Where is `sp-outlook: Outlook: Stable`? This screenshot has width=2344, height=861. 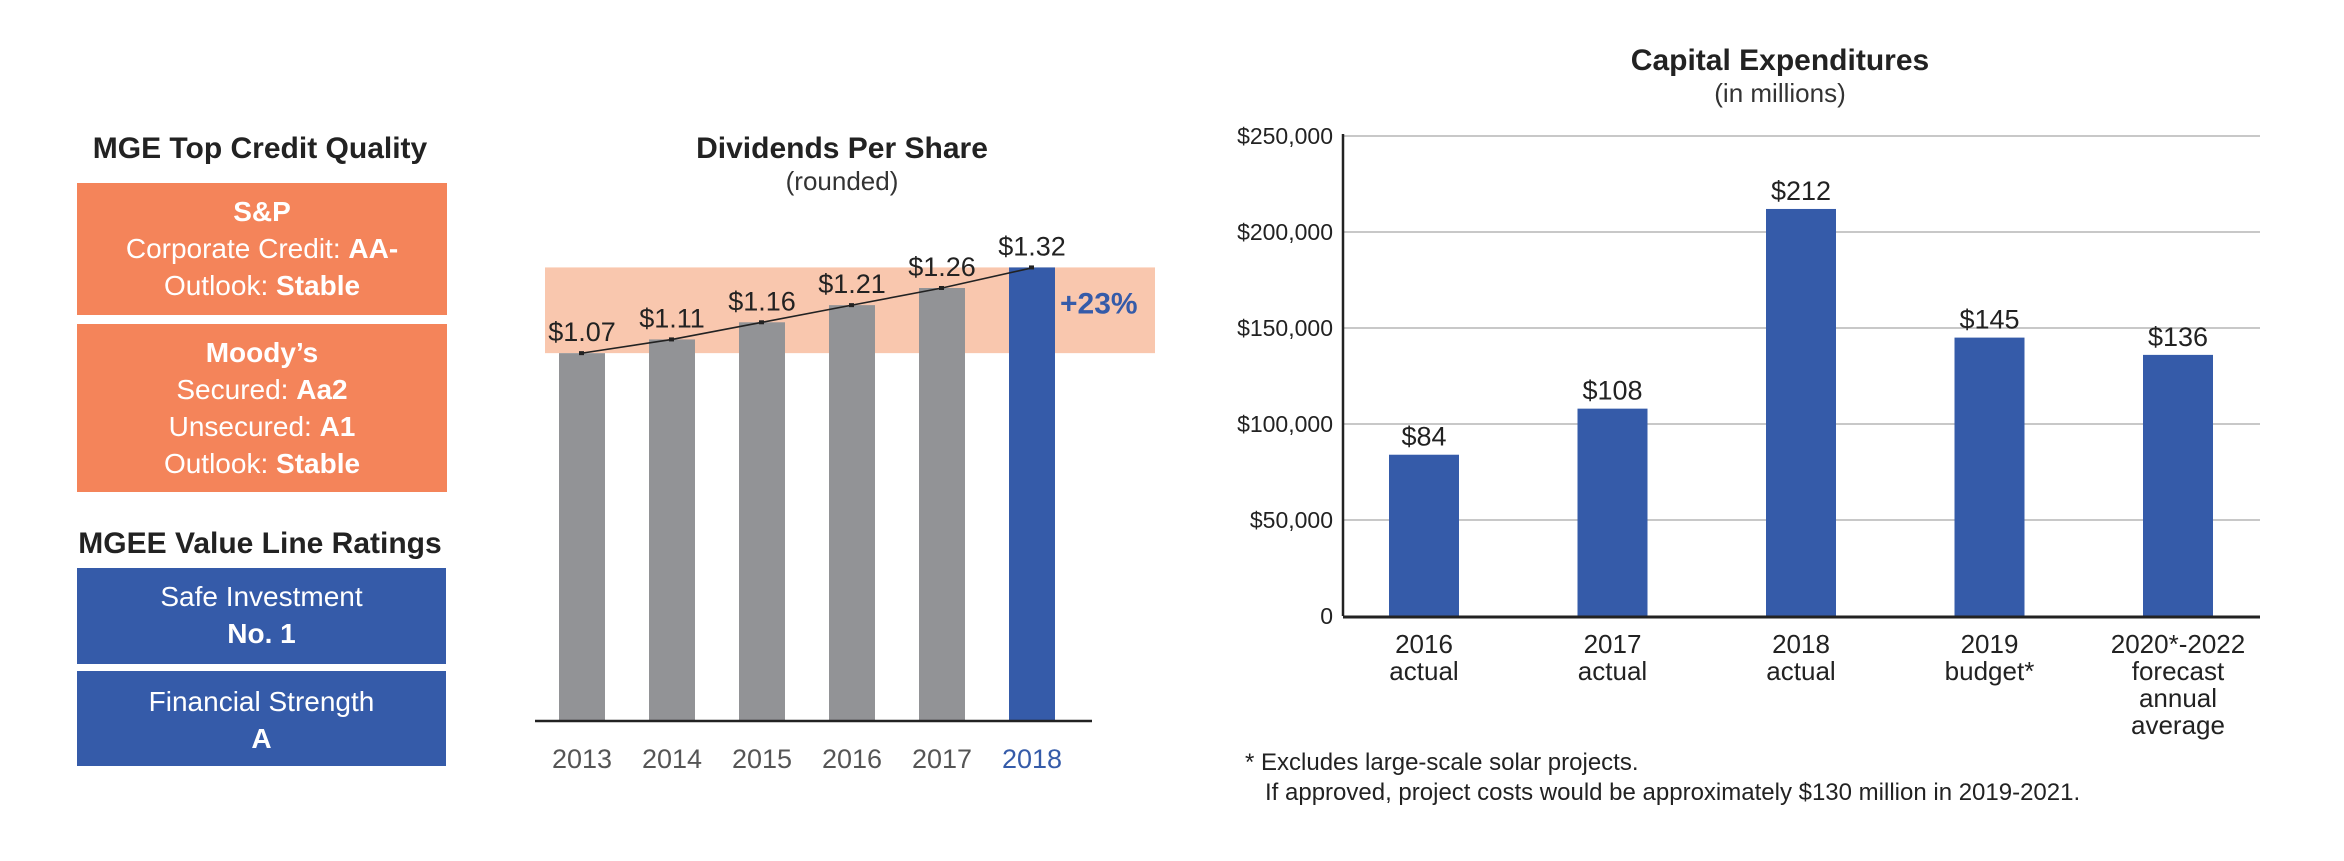
sp-outlook: Outlook: Stable is located at coordinates (262, 285).